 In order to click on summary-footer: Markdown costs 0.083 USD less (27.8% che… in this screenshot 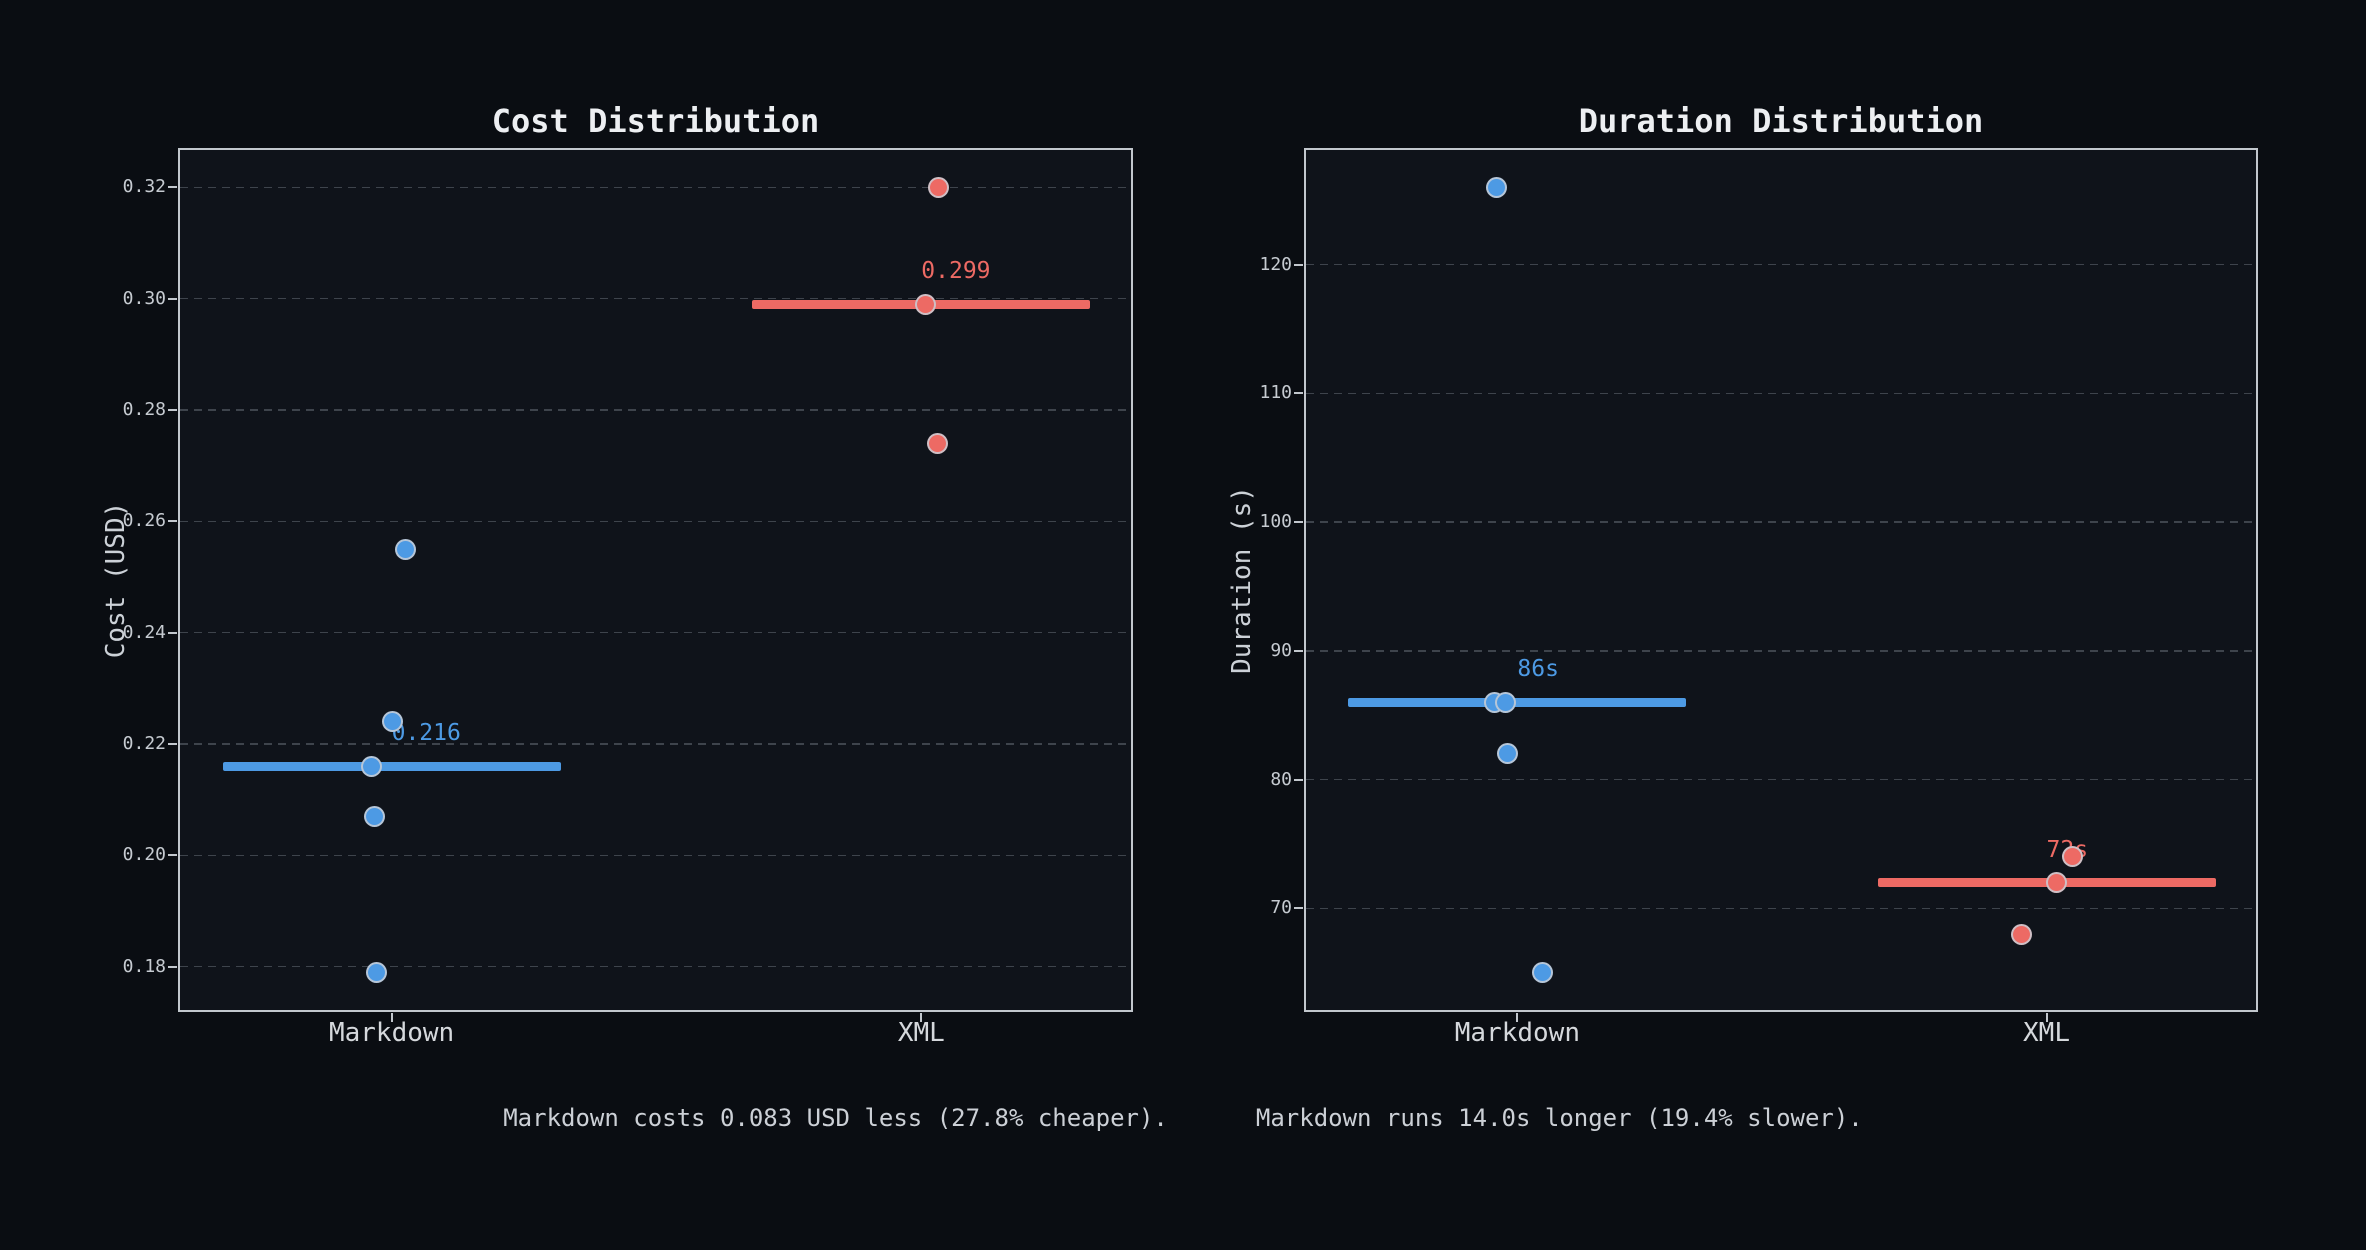, I will do `click(1183, 1118)`.